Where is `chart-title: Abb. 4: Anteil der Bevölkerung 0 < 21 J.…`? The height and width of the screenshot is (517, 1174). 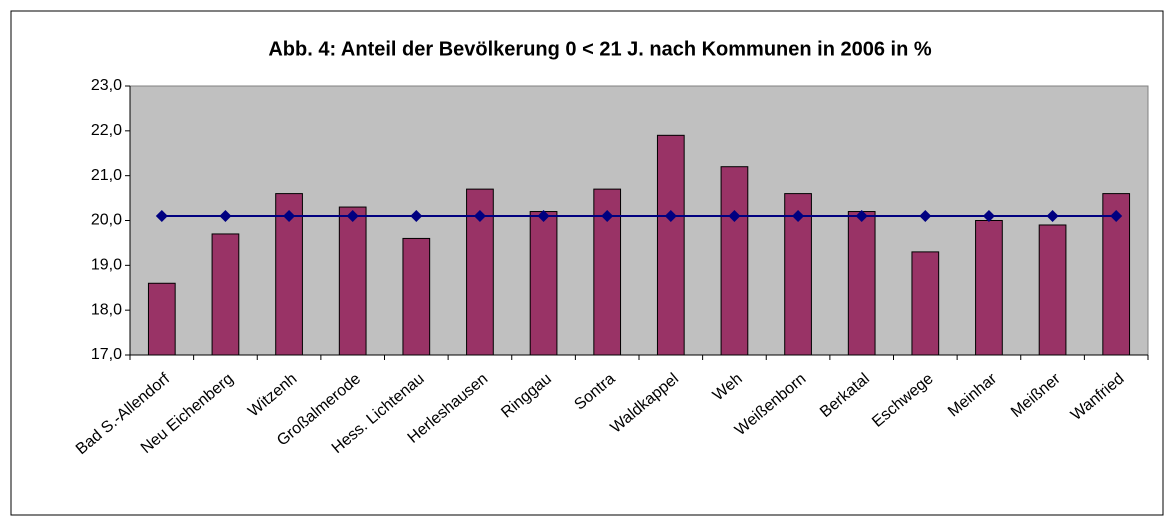 chart-title: Abb. 4: Anteil der Bevölkerung 0 < 21 J.… is located at coordinates (600, 49).